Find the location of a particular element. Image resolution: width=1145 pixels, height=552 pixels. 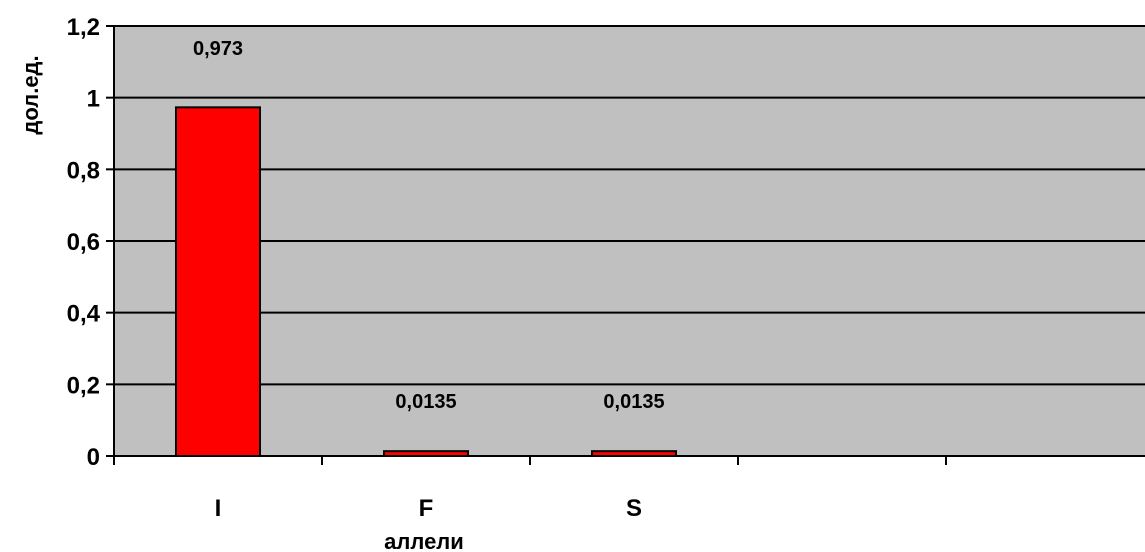

x-tick-label-F: F is located at coordinates (426, 508).